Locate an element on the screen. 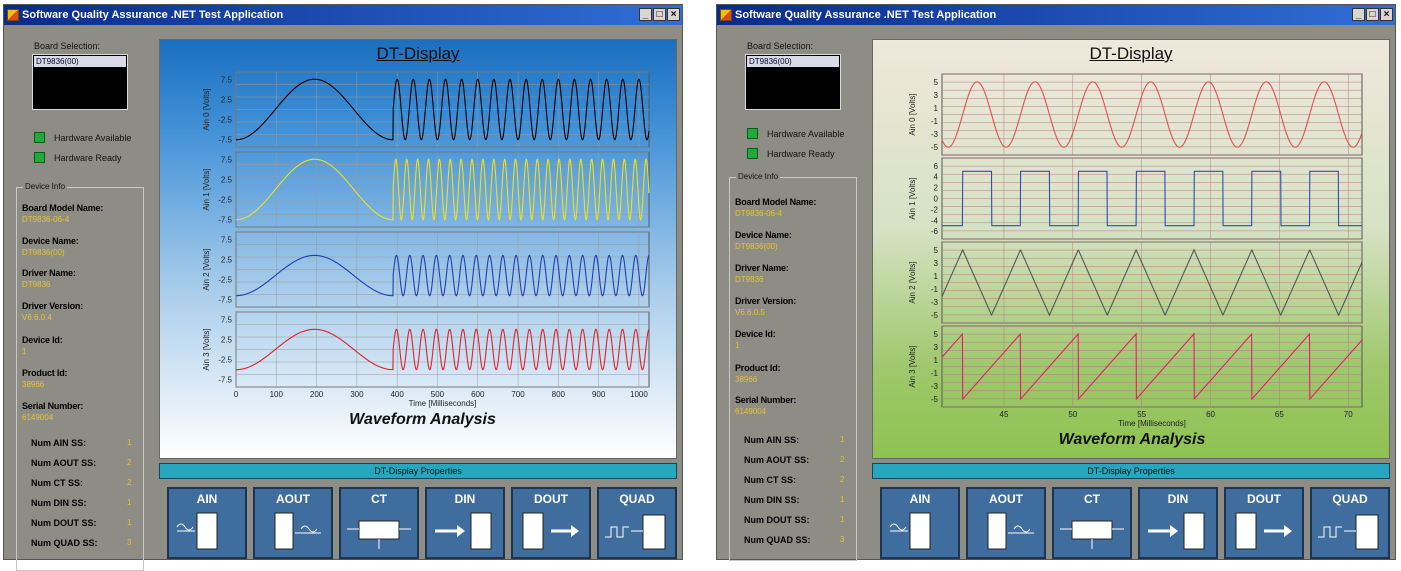  y-tick-label: -1 is located at coordinates (935, 289).